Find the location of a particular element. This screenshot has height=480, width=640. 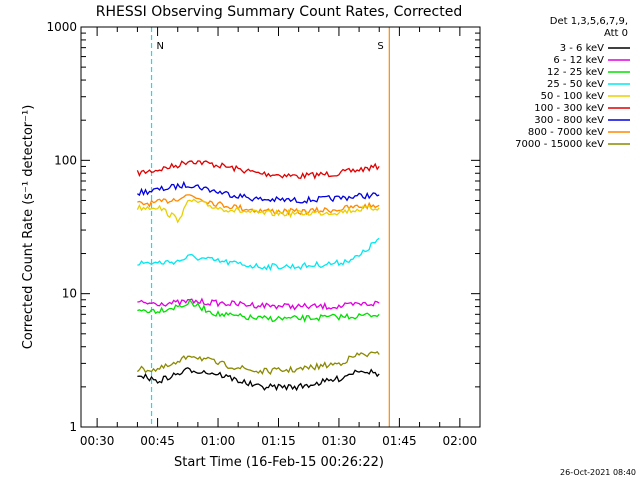

legend-header: Det 1,3,5,6,7,9, is located at coordinates (589, 21).